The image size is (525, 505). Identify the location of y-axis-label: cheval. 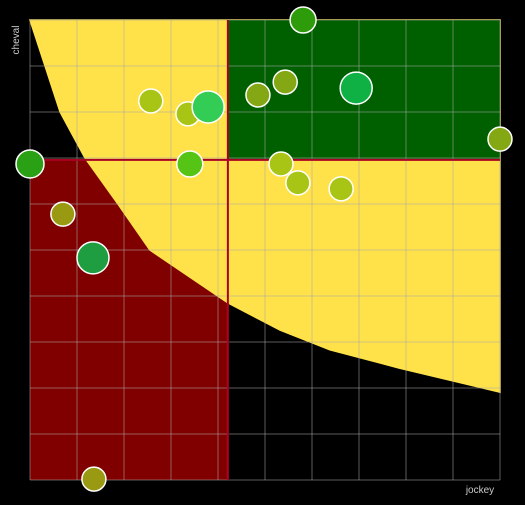
(16, 40).